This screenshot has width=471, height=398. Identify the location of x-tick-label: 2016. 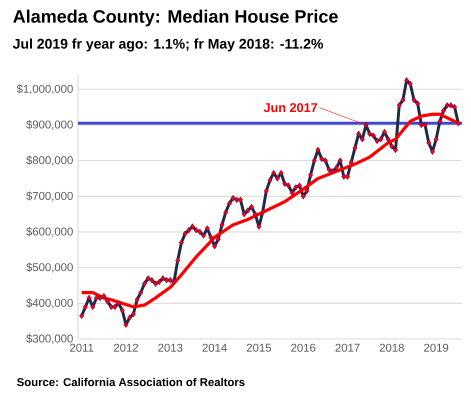
(303, 348).